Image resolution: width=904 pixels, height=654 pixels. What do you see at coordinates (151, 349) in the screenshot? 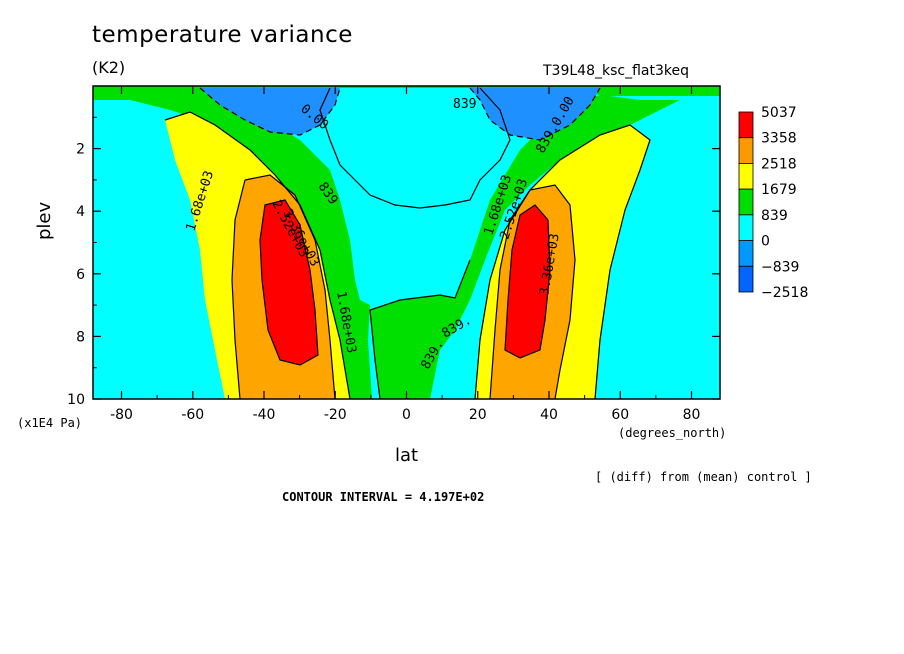
I see `fill-cyan-sh-low` at bounding box center [151, 349].